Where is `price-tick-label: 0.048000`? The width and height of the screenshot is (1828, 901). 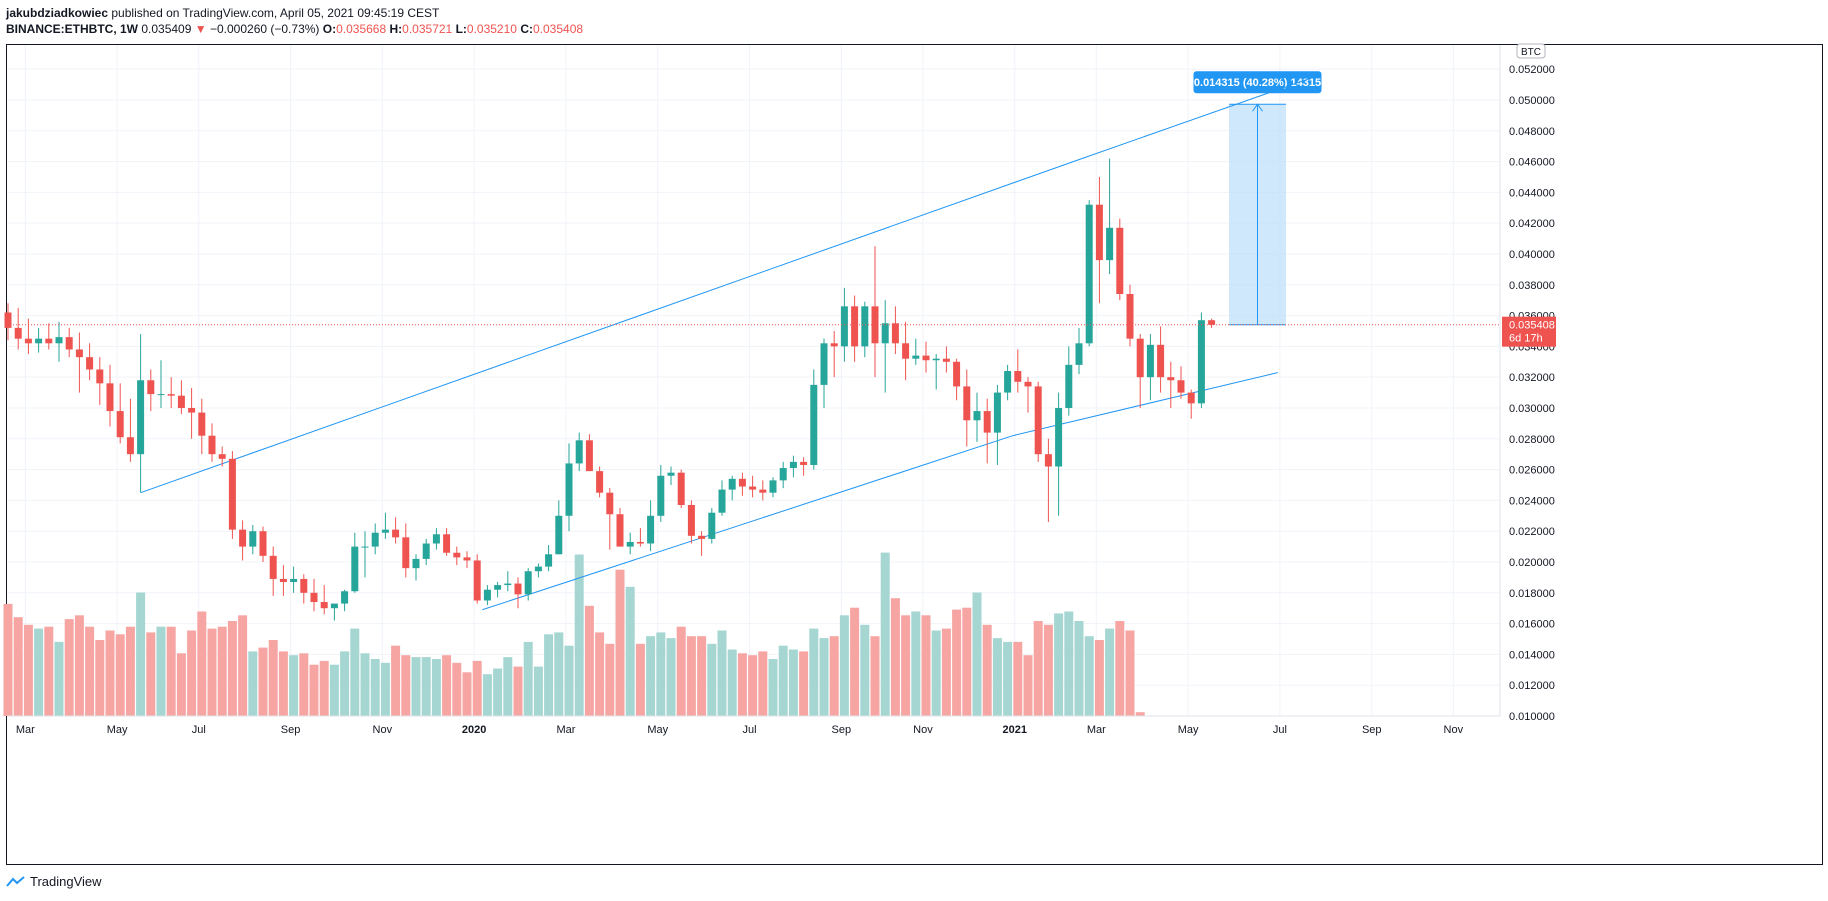
price-tick-label: 0.048000 is located at coordinates (1532, 132).